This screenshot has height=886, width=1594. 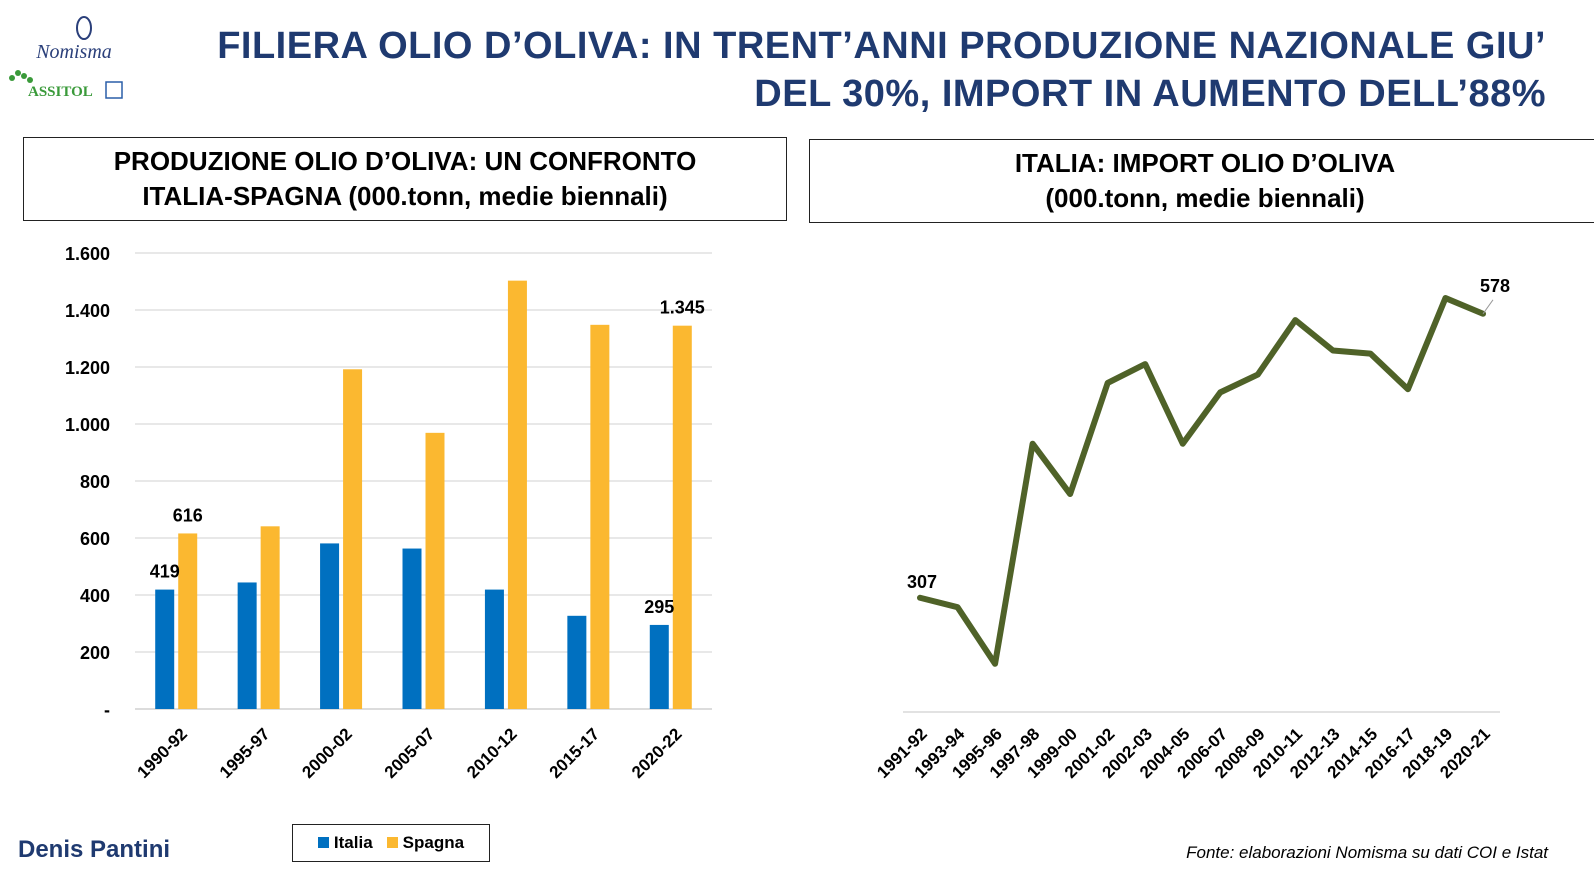 I want to click on x-tick-label: 2010-11, so click(x=1277, y=752).